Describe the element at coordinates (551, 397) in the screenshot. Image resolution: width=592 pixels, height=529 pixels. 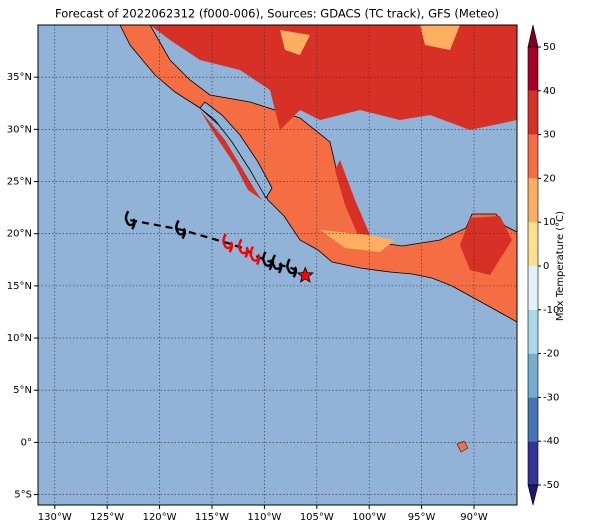
I see `colorbar-tick-label: -30` at that location.